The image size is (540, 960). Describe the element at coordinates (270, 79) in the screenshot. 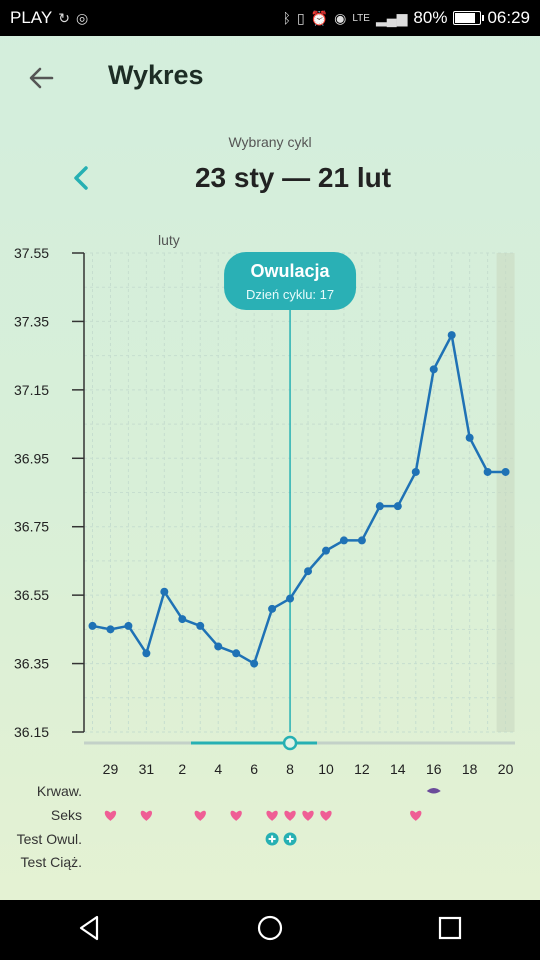

I see `app-bar: Wykres` at that location.